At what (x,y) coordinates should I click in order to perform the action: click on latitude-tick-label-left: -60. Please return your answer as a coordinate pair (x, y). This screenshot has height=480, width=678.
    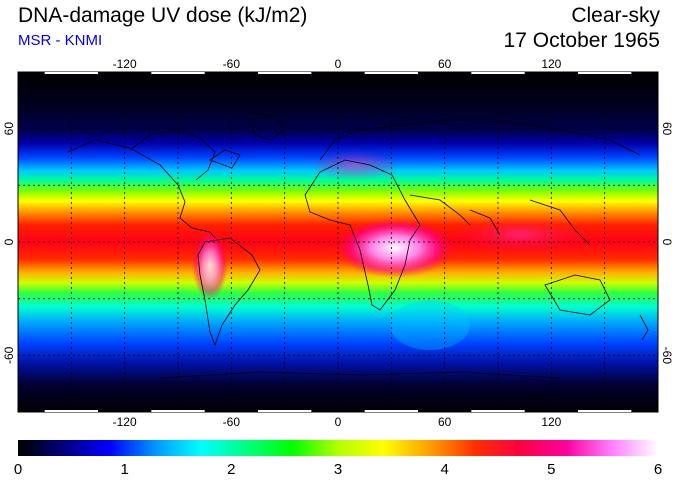
    Looking at the image, I should click on (9, 355).